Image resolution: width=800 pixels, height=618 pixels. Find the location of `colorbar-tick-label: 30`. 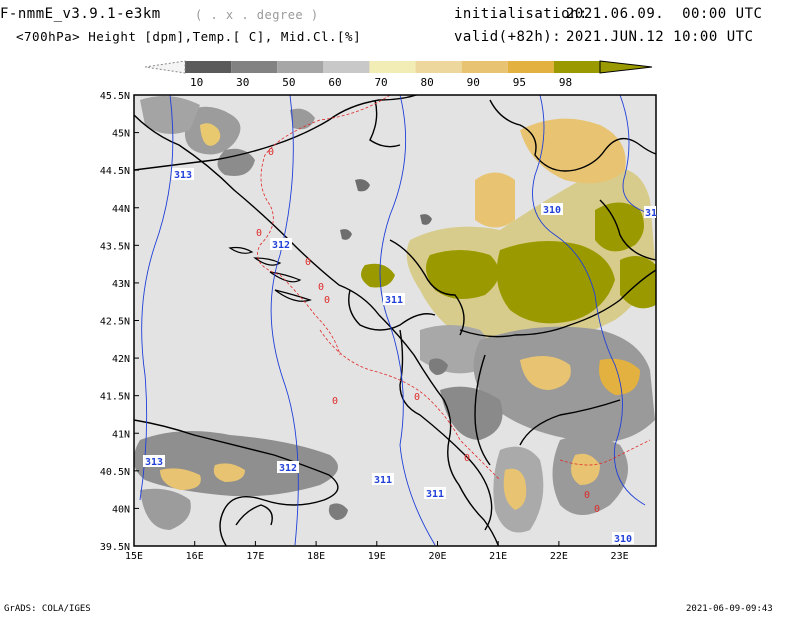

colorbar-tick-label: 30 is located at coordinates (242, 82).